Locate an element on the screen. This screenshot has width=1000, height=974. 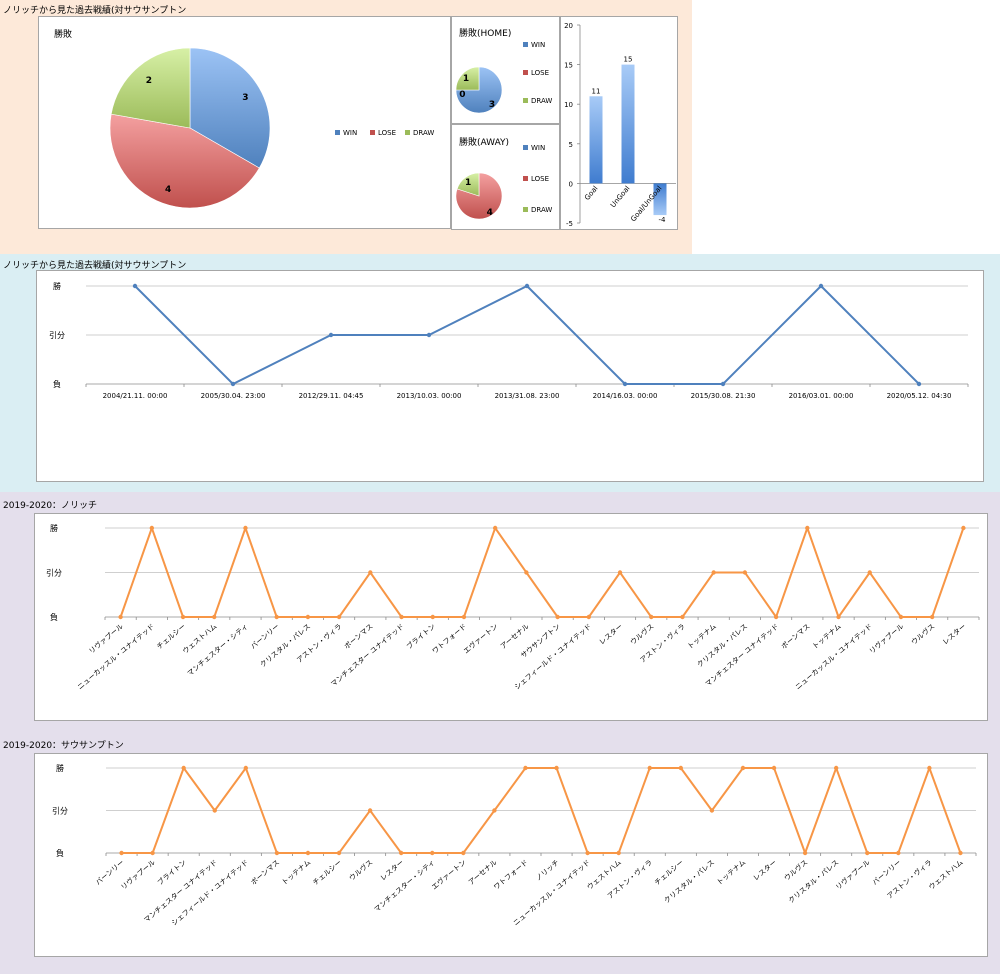
x-category-label: バーンリー is located at coordinates (887, 872).